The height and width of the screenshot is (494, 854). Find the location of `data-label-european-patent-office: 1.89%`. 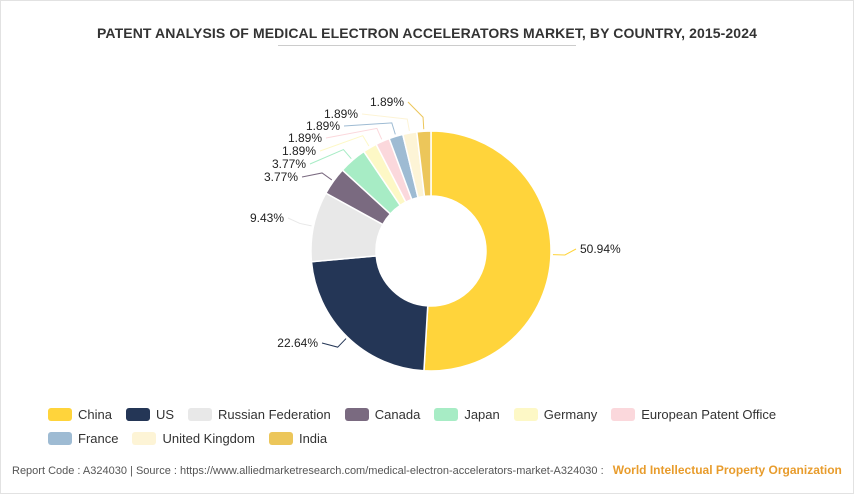

data-label-european-patent-office: 1.89% is located at coordinates (305, 138).